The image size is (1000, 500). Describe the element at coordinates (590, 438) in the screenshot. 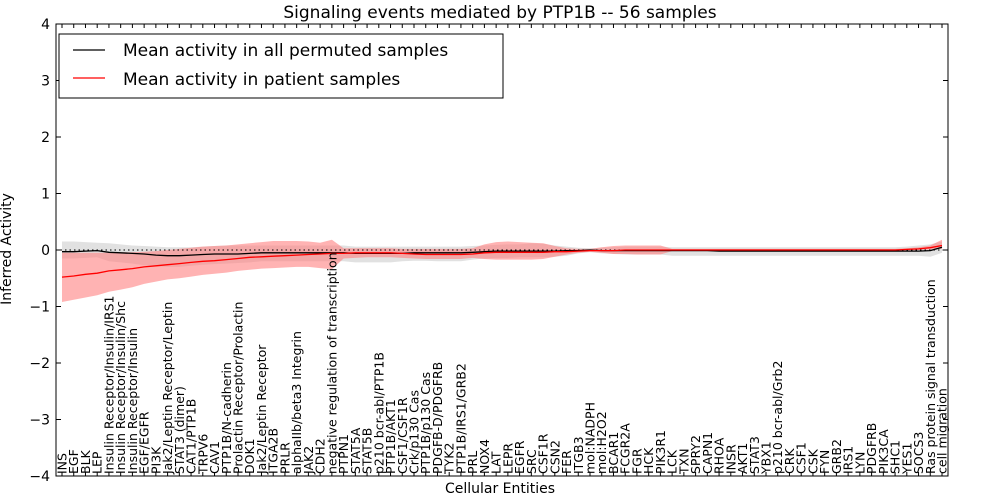

I see `x-tick-label: mol:NADPH` at that location.